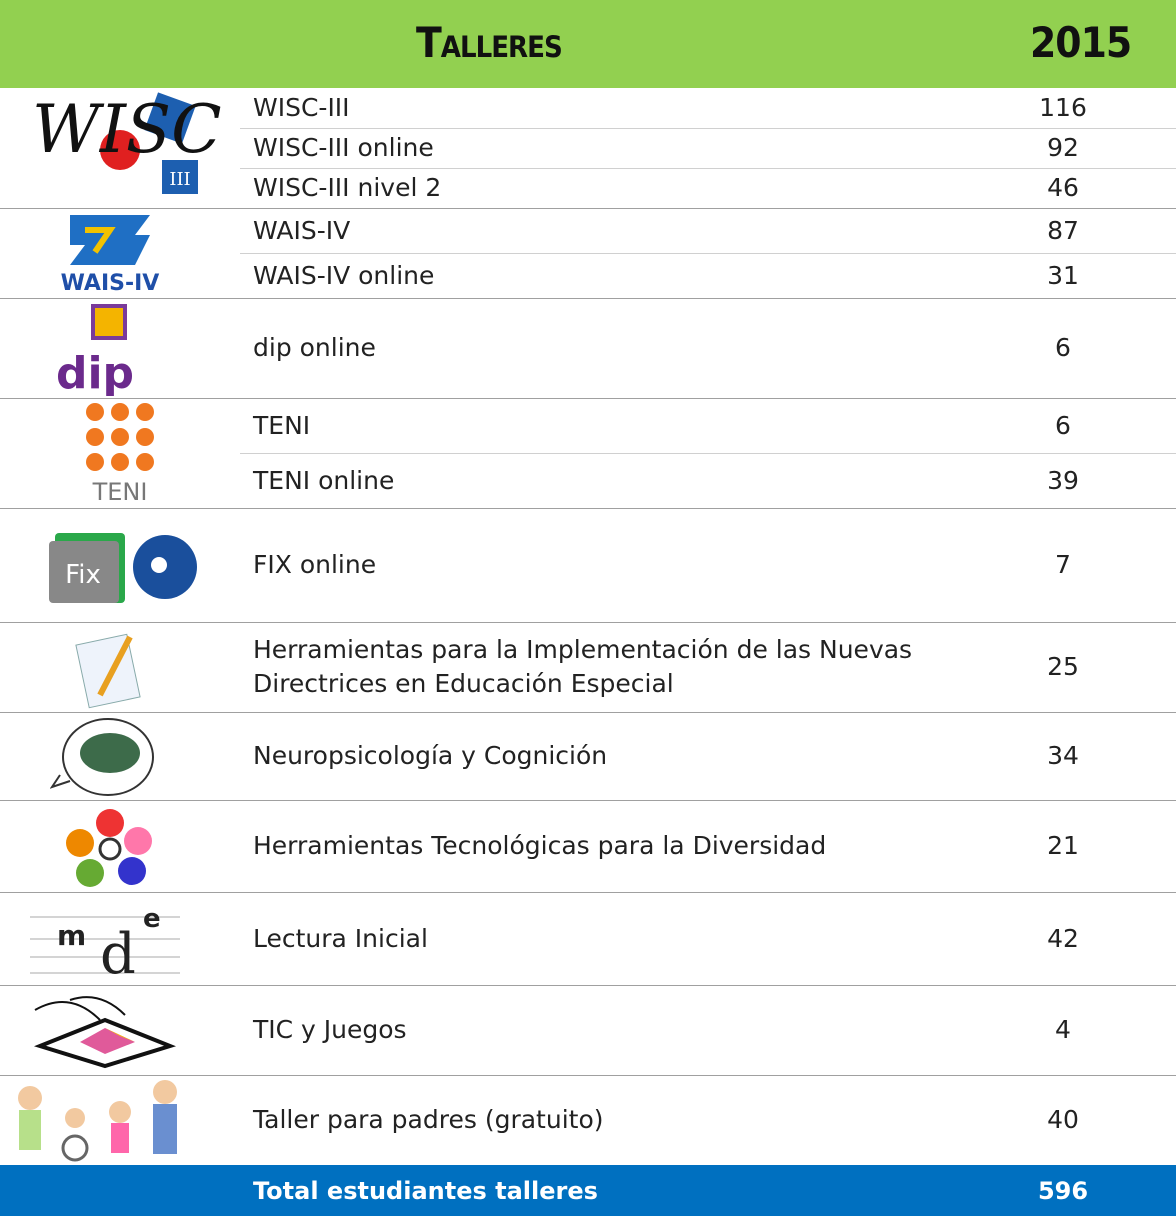 The height and width of the screenshot is (1216, 1176). Describe the element at coordinates (1063, 147) in the screenshot. I see `row-value: 92` at that location.